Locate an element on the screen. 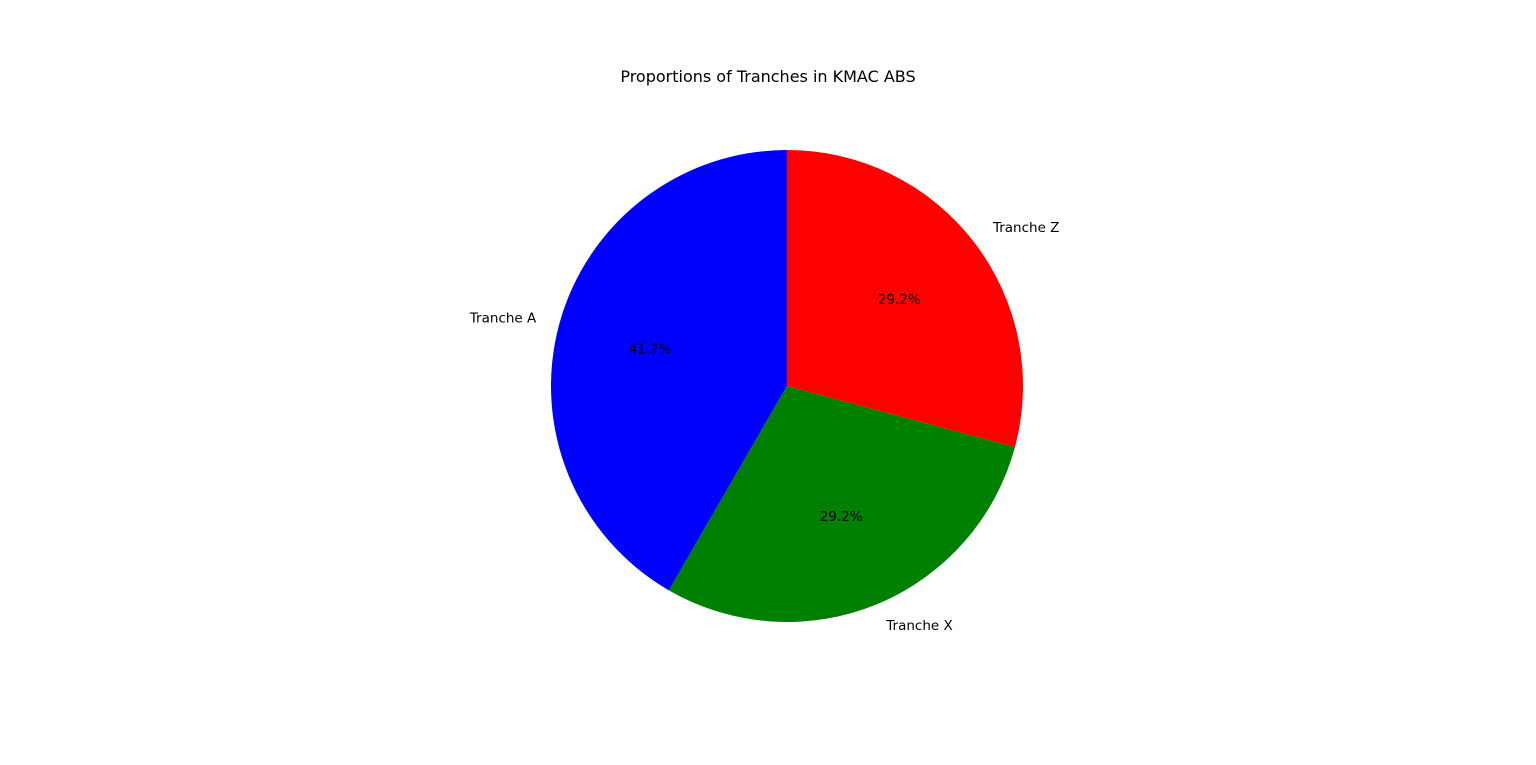 The image size is (1536, 765). chart-title: Proportions of Tranches in KMAC ABS is located at coordinates (768, 76).